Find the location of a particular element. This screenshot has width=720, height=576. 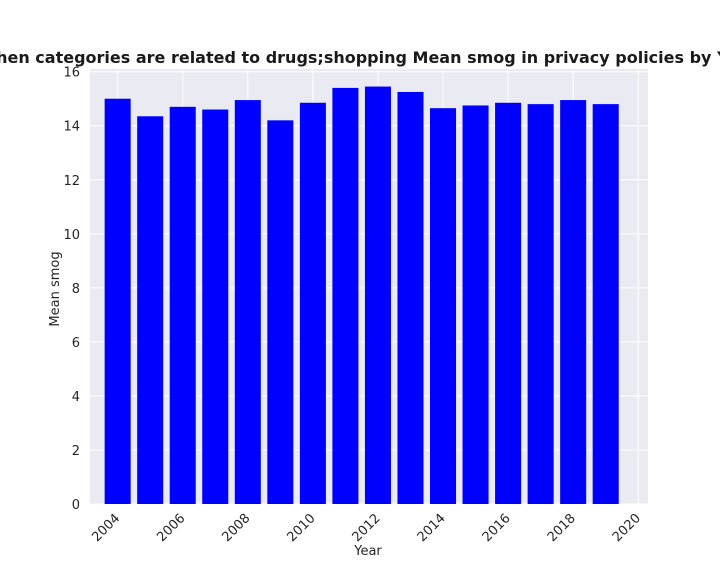

y-tick-label: 8 is located at coordinates (76, 289).